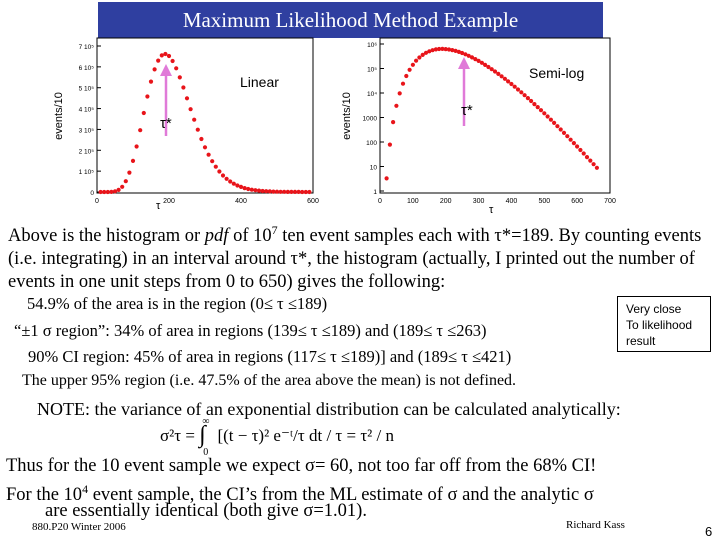 The image size is (720, 540). I want to click on linear-xtick-label: 400, so click(241, 201).